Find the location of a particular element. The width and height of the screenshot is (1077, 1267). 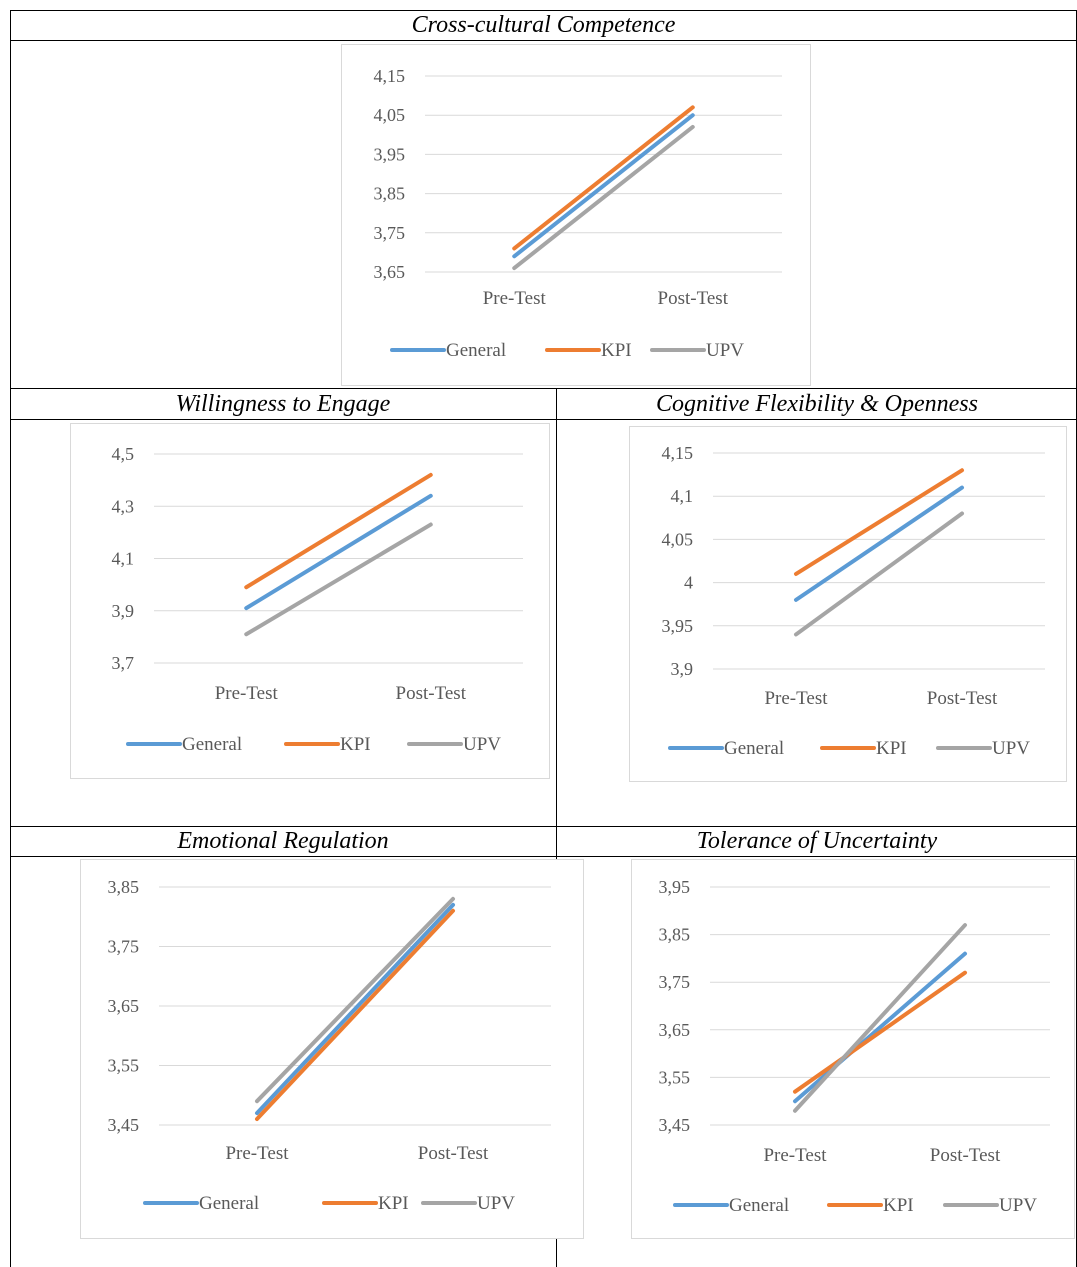

chart-title-willingness: Willingness to Engage is located at coordinates (283, 404).